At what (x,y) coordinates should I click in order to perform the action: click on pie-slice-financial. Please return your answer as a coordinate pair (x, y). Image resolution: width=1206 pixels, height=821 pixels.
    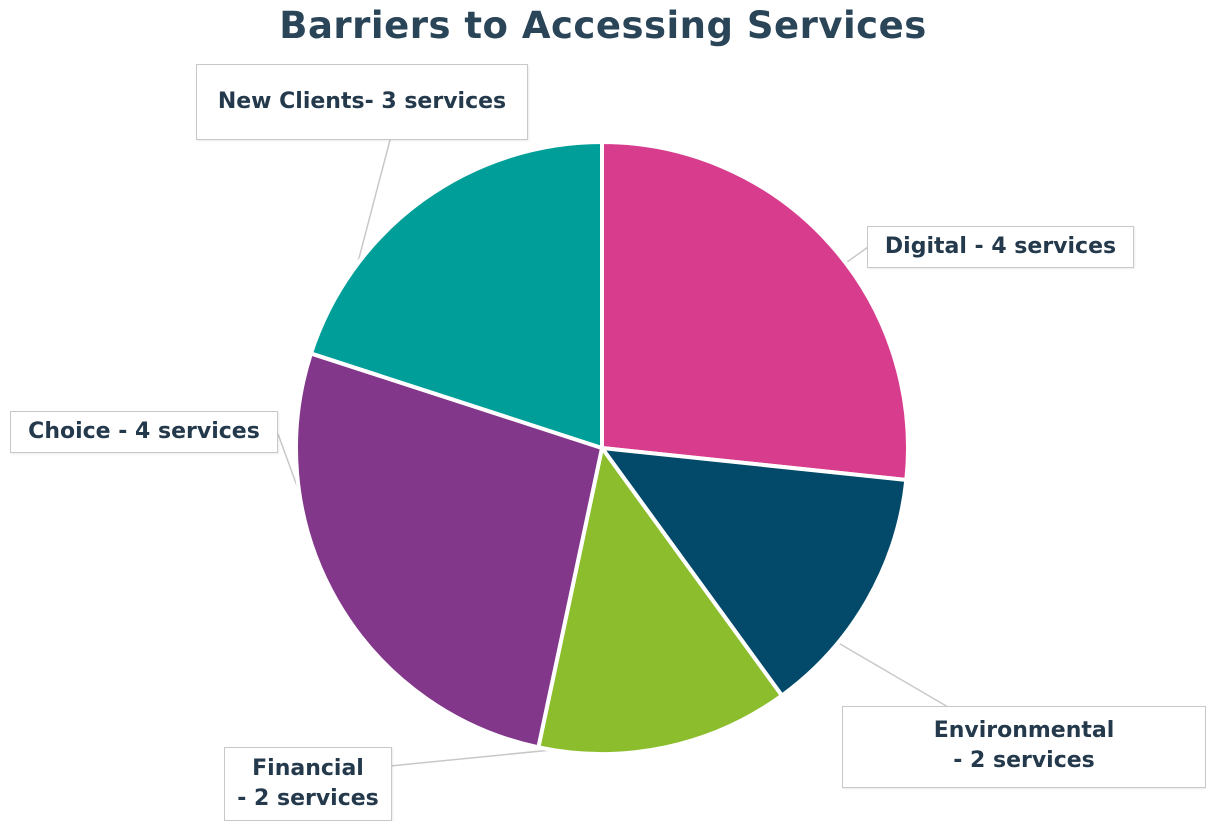
    Looking at the image, I should click on (660, 601).